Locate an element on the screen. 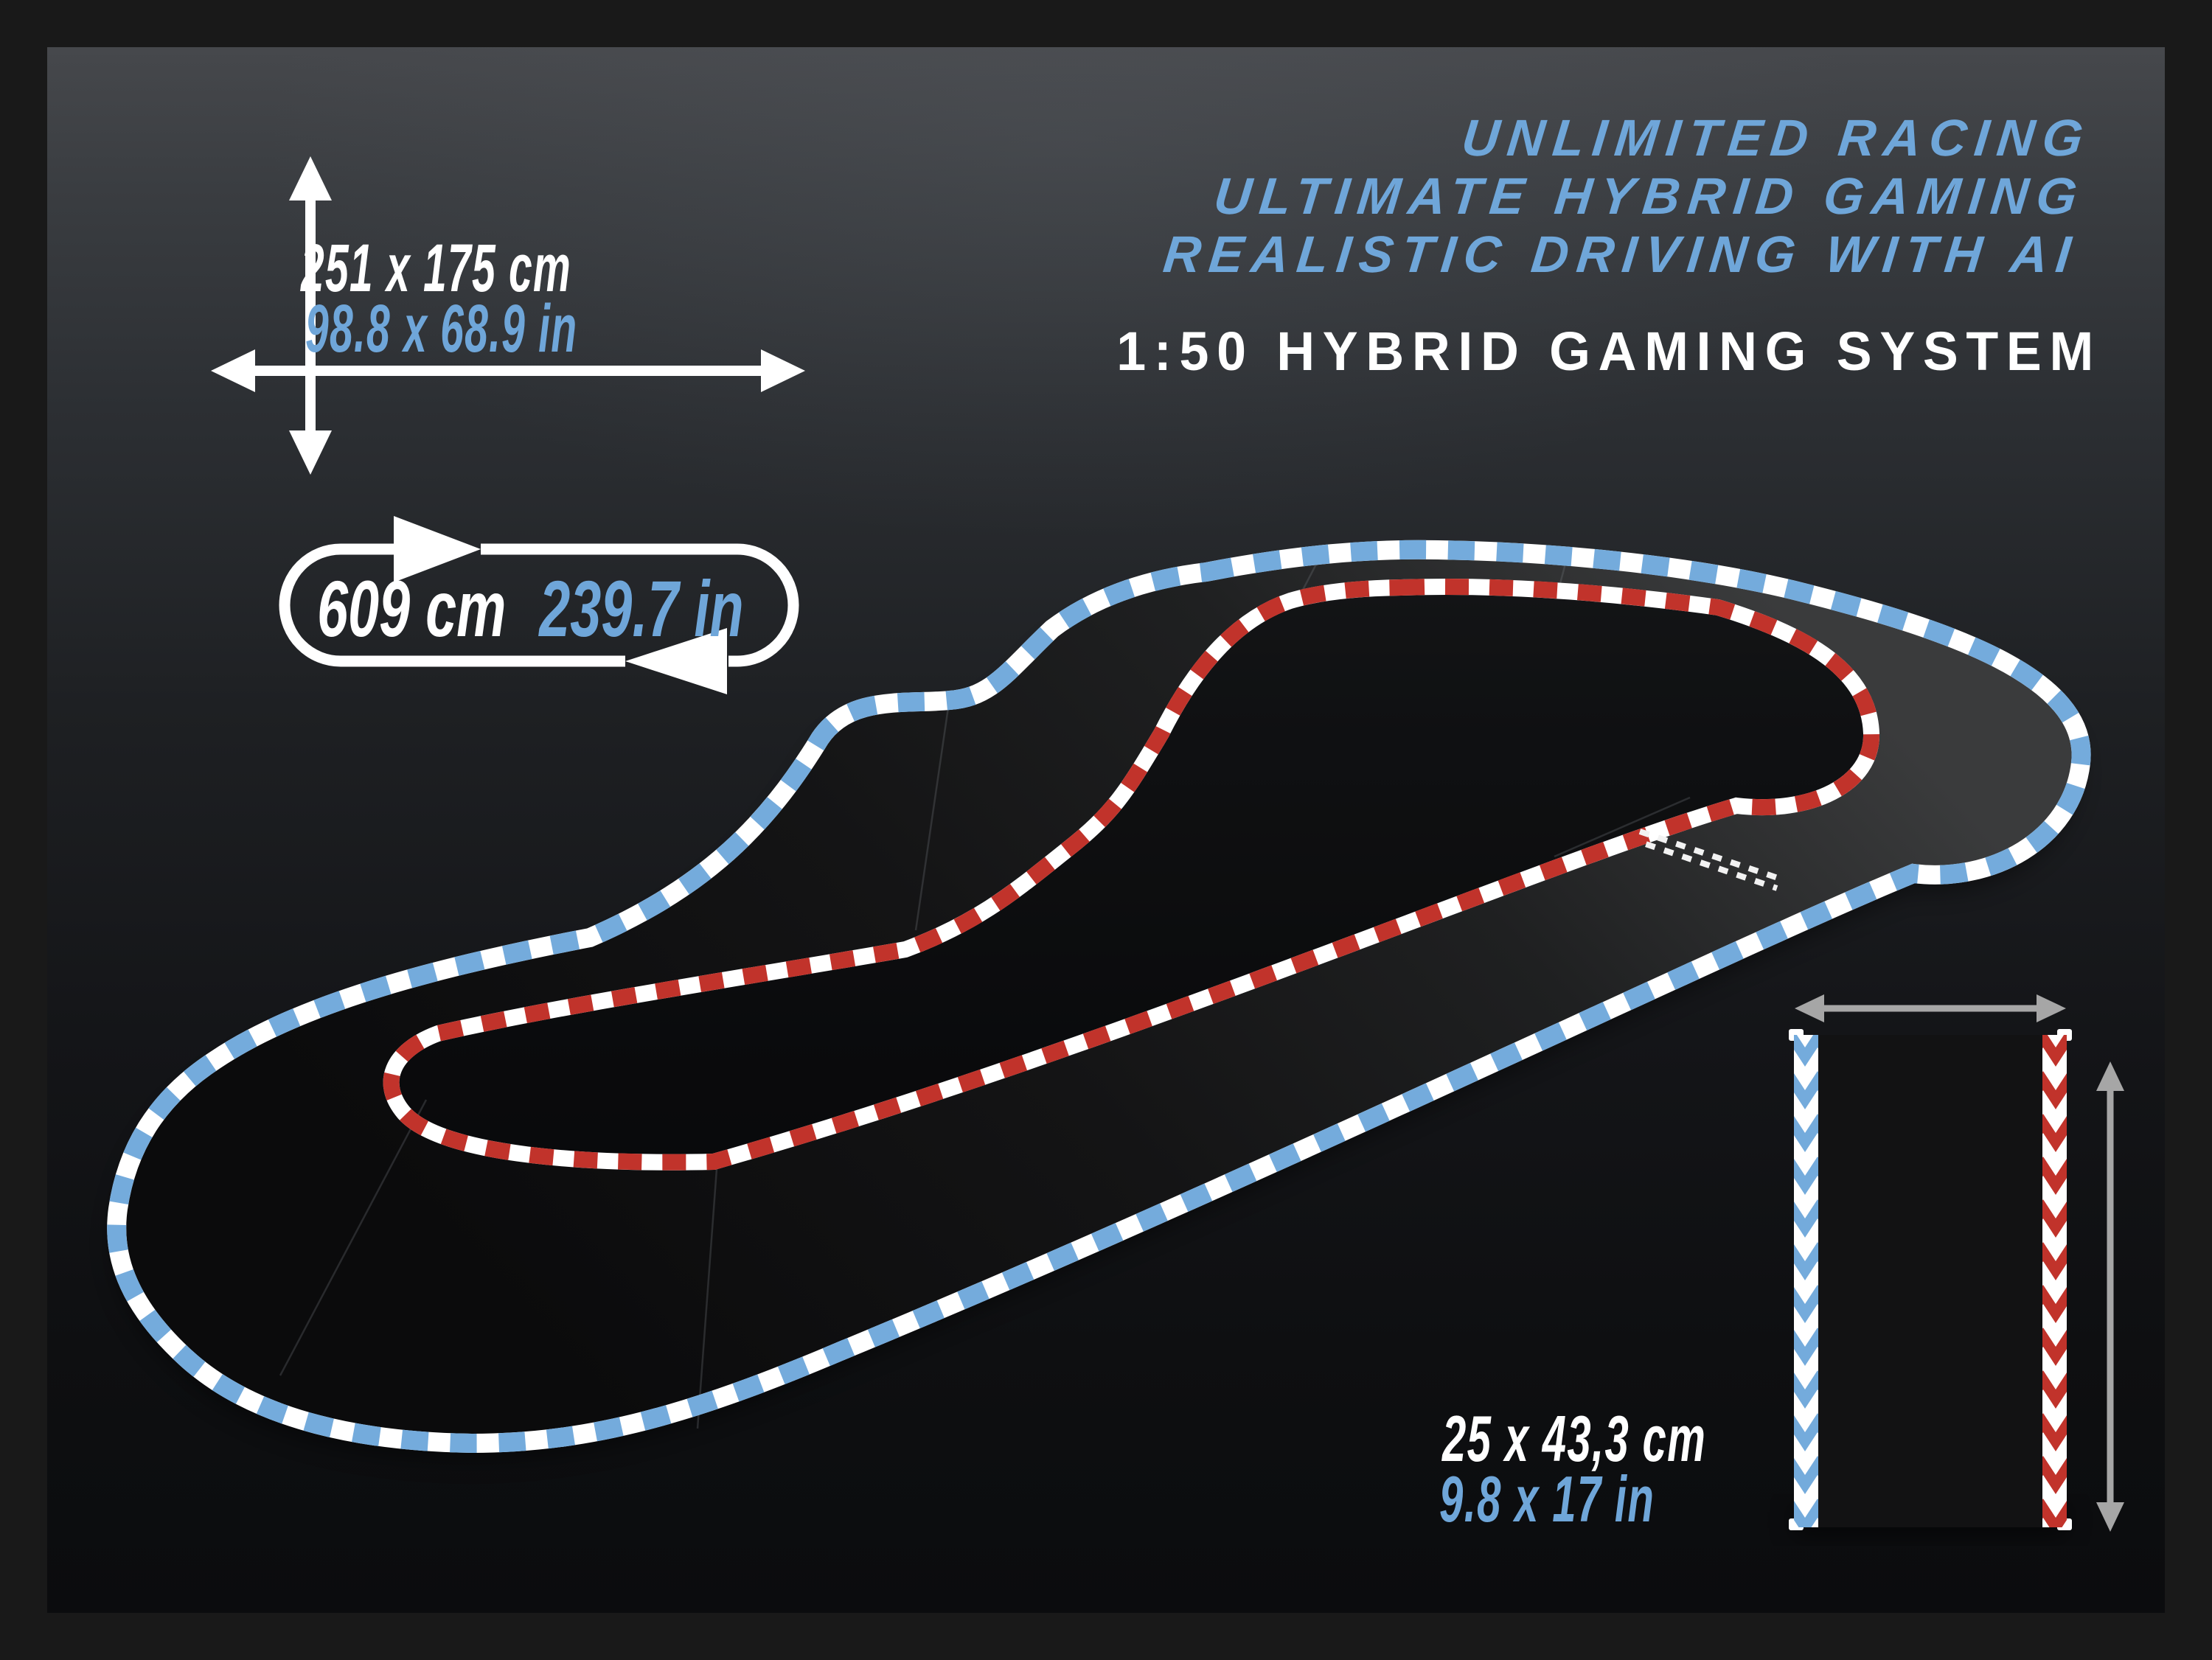 This screenshot has height=1660, width=2212. lap-loop-icon is located at coordinates (539, 605).